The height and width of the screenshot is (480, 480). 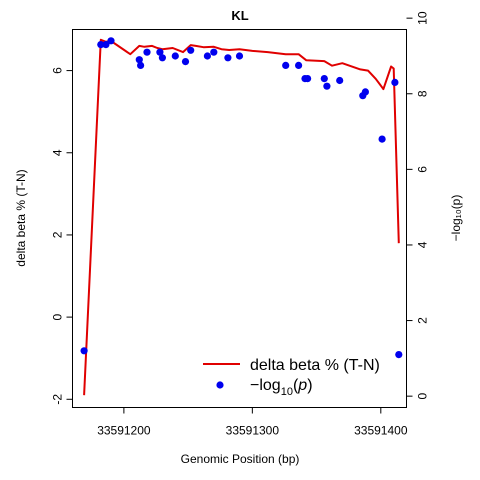 I want to click on y-axis-label-right: −log₁₀(p), so click(x=456, y=218).